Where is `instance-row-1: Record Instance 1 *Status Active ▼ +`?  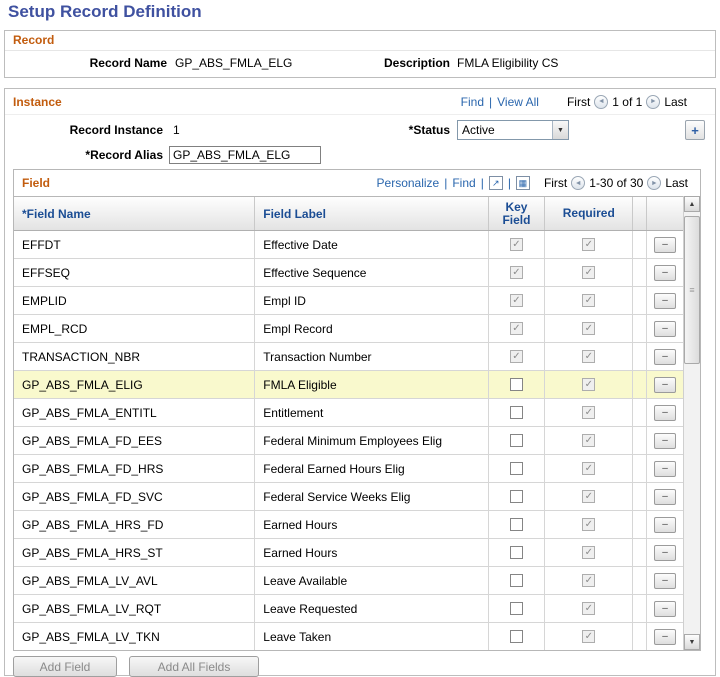 instance-row-1: Record Instance 1 *Status Active ▼ + is located at coordinates (360, 131).